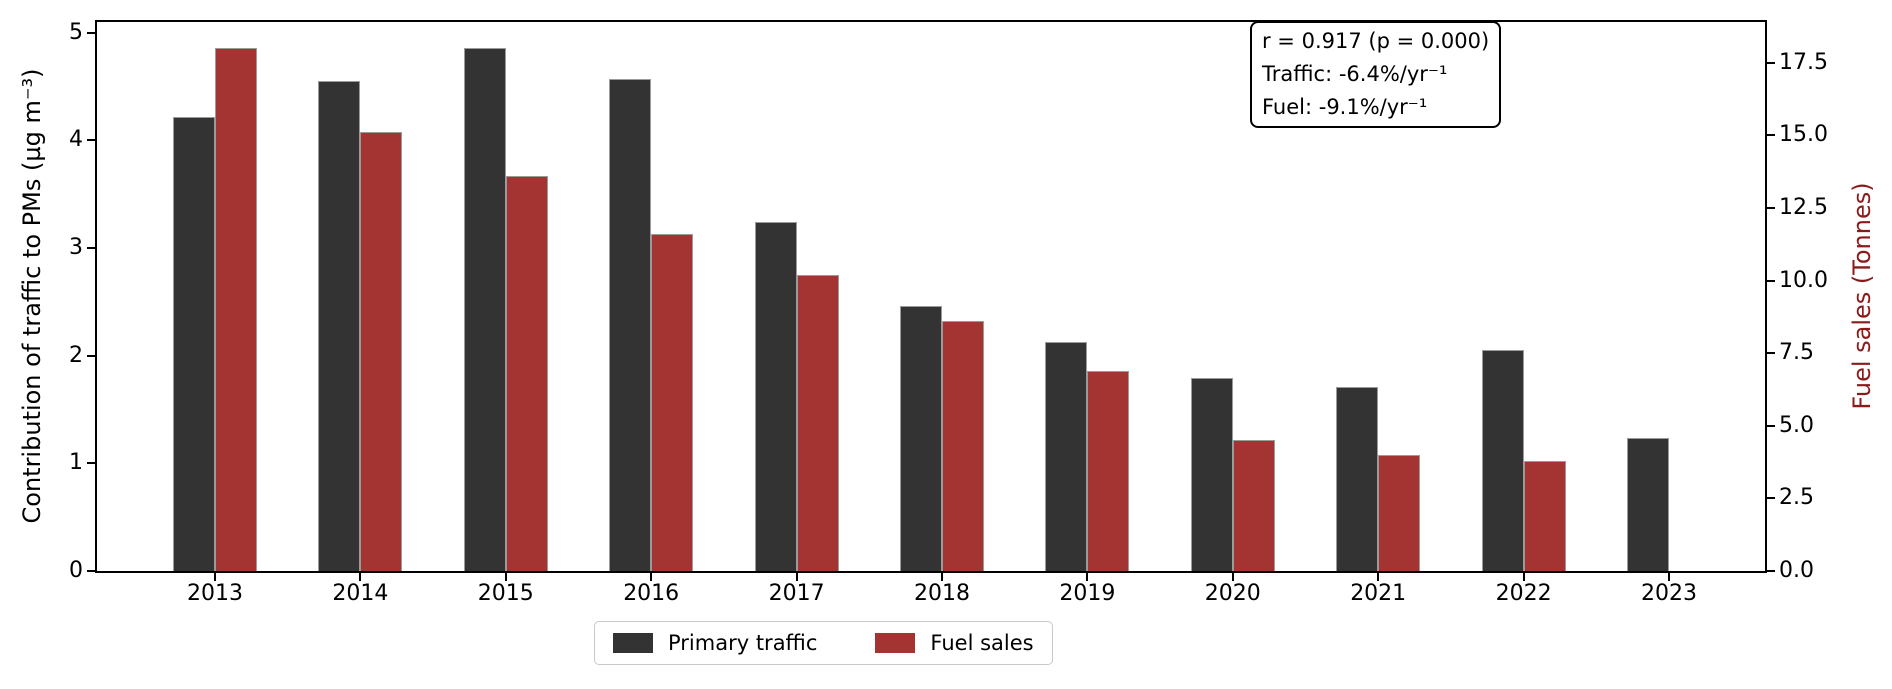  I want to click on y-tick-label-left: 2, so click(76, 355).